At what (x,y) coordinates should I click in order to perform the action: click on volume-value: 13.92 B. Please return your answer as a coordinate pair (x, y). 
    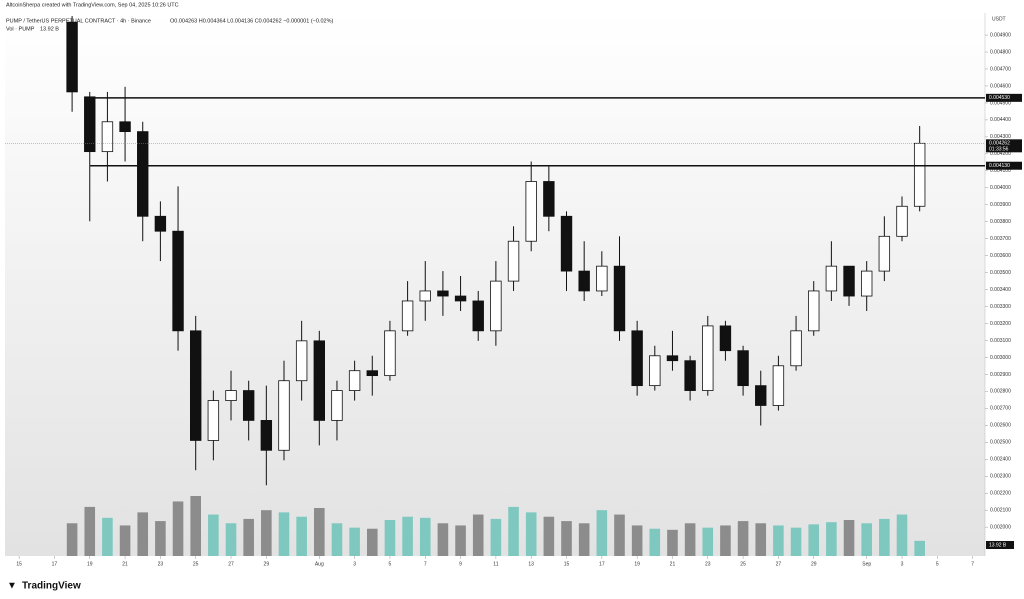
    Looking at the image, I should click on (49, 29).